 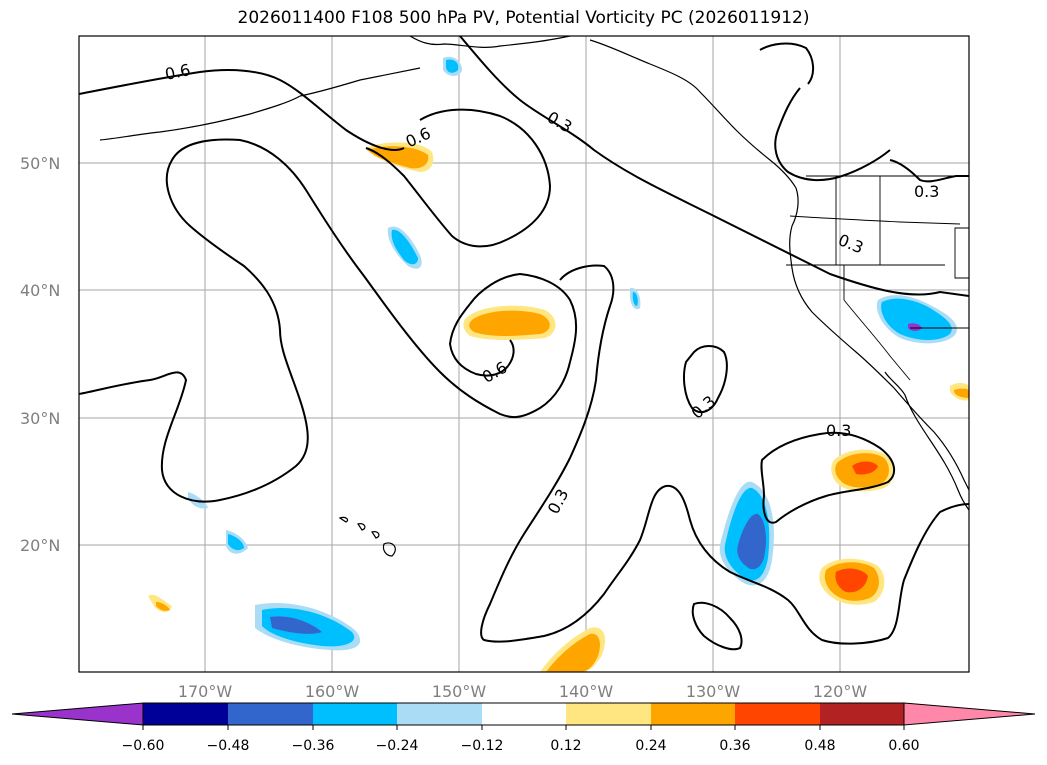 I want to click on colorbar-tick-label: 0.12, so click(x=565, y=746).